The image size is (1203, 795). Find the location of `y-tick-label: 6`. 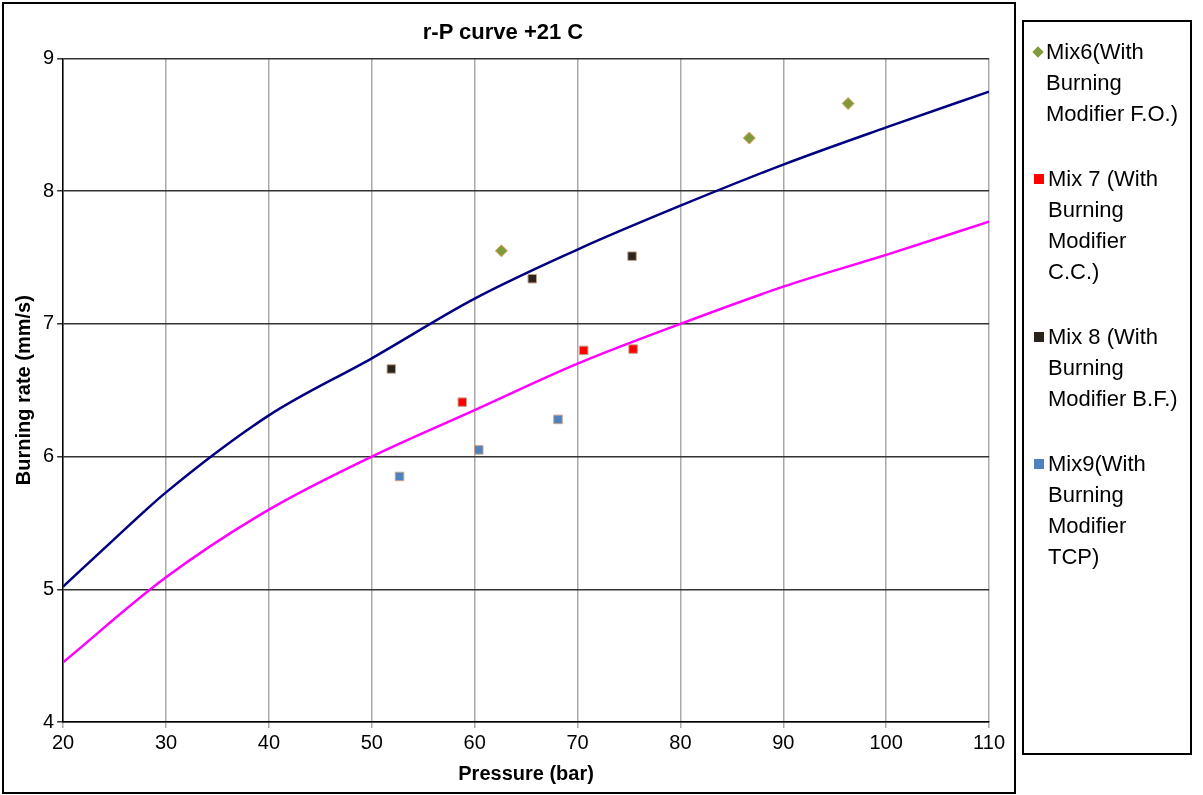

y-tick-label: 6 is located at coordinates (49, 455).